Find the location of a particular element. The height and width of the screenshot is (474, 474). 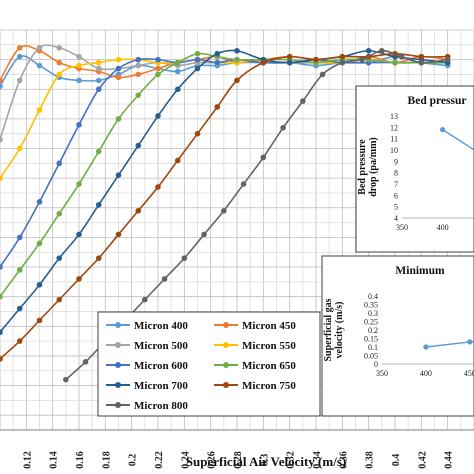

x-tick-label: 0.4 is located at coordinates (396, 460).